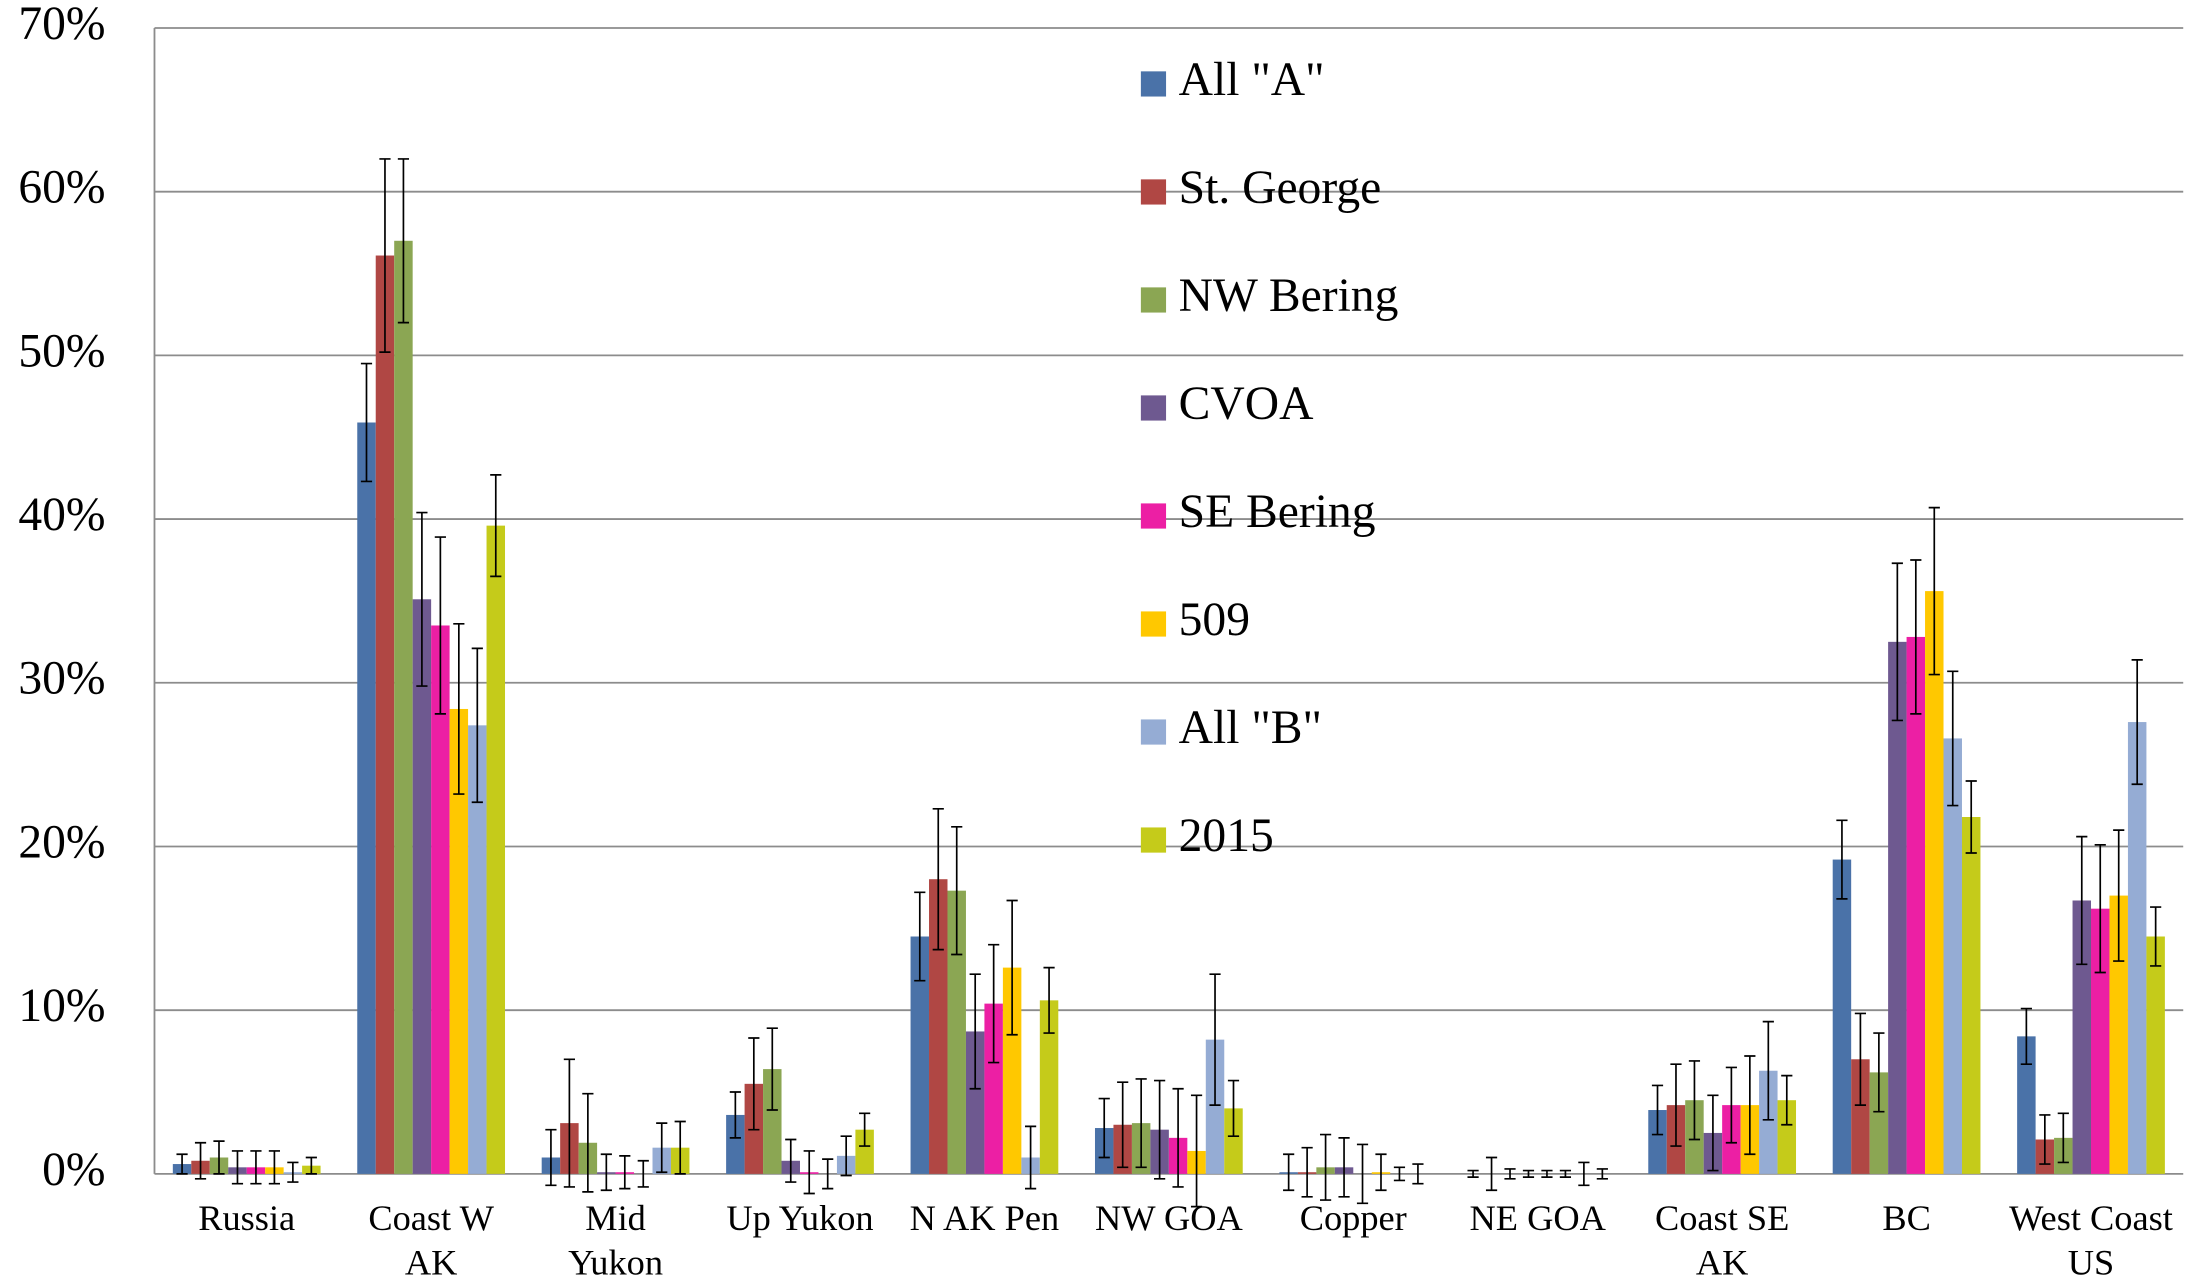 The height and width of the screenshot is (1283, 2195). What do you see at coordinates (985, 1218) in the screenshot?
I see `x-tick-label: N AK Pen` at bounding box center [985, 1218].